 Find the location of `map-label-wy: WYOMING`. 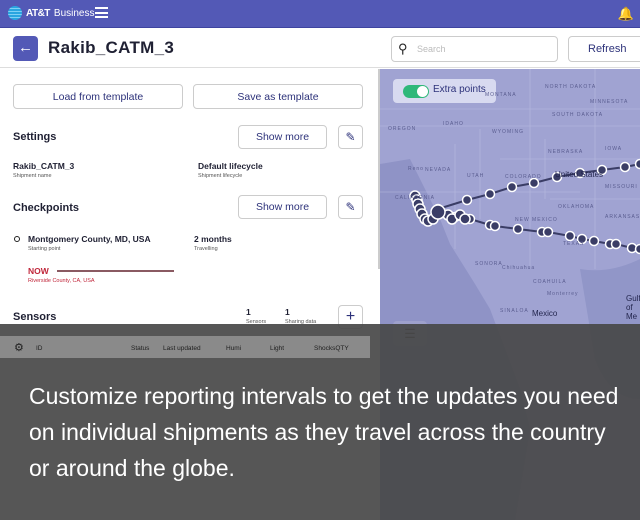

map-label-wy: WYOMING is located at coordinates (508, 132).